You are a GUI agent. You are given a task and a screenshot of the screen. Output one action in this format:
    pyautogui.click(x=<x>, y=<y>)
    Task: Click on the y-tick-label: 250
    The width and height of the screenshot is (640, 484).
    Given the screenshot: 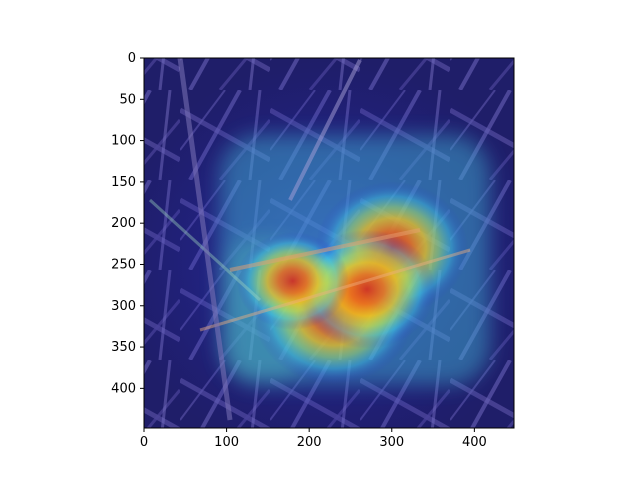 What is the action you would take?
    pyautogui.click(x=123, y=264)
    